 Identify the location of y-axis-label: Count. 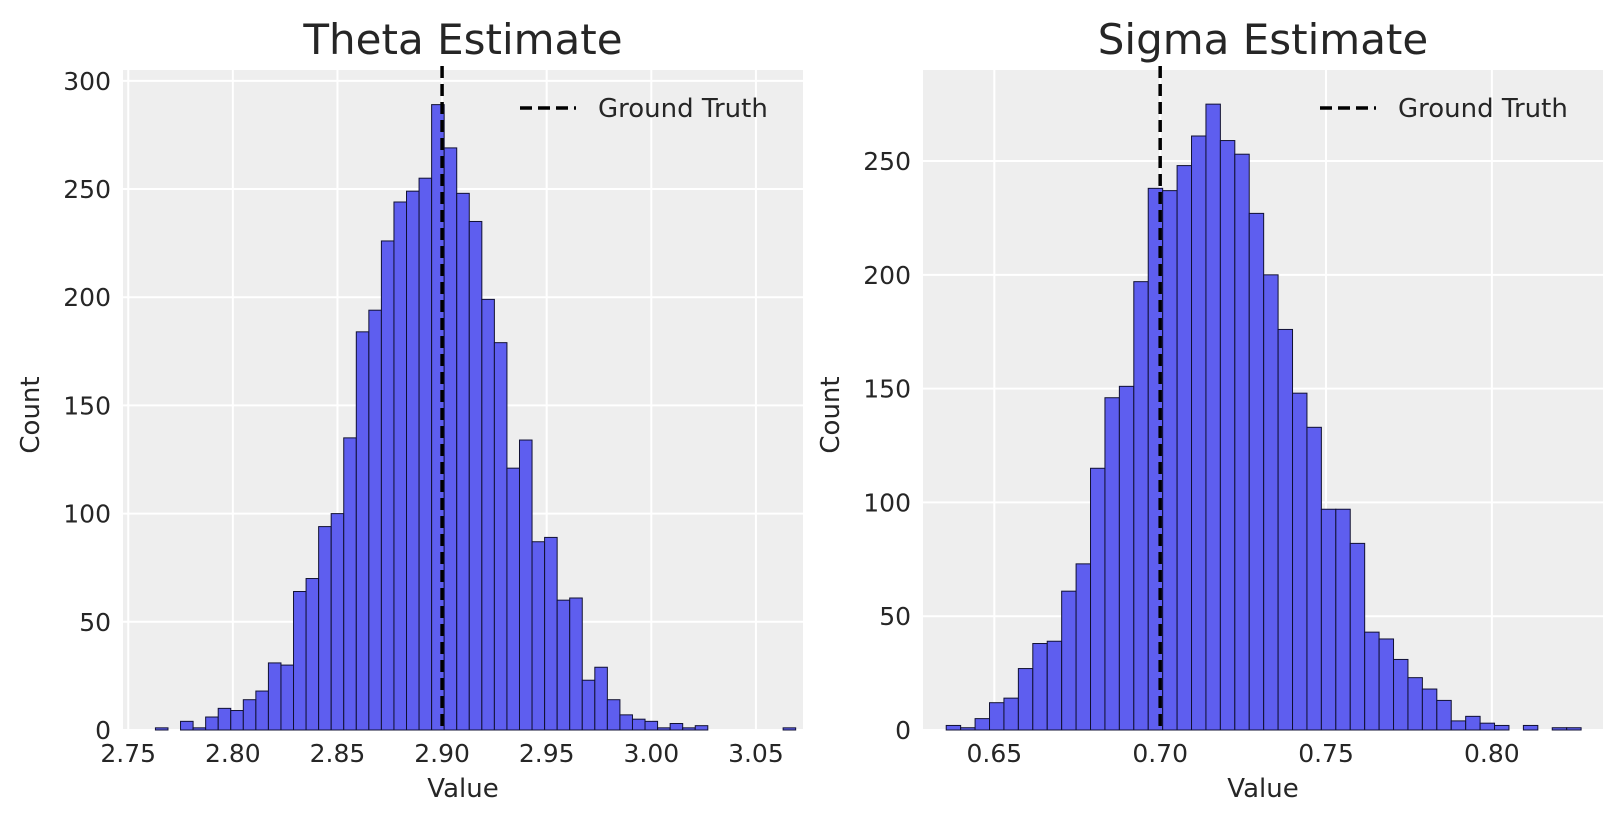
(831, 414).